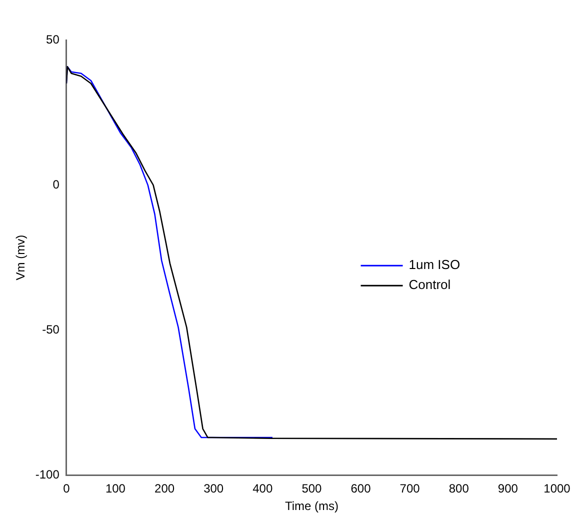 This screenshot has height=519, width=579. I want to click on legend-label: 1um ISO, so click(434, 264).